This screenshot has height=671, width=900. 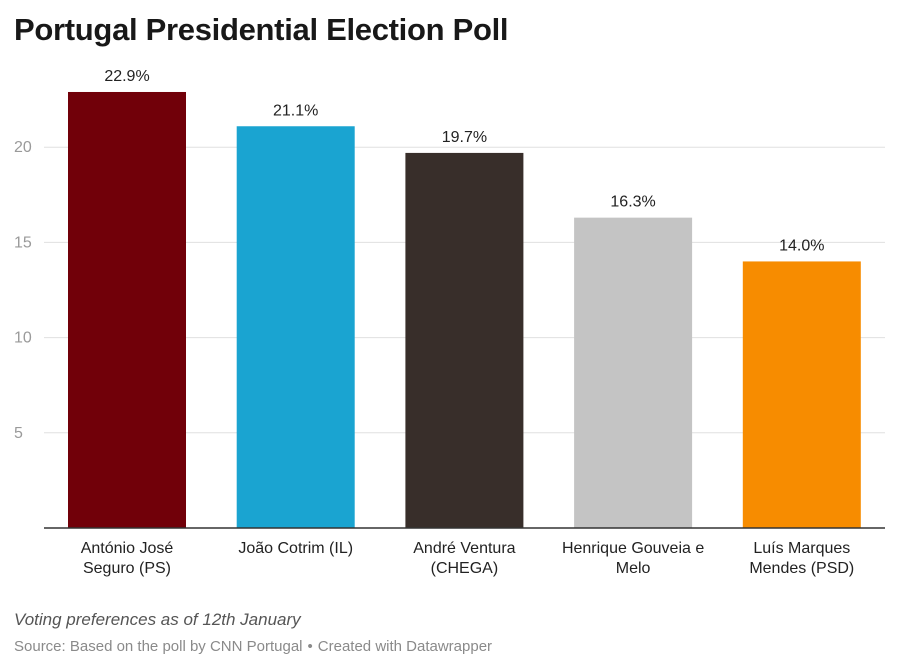 What do you see at coordinates (127, 558) in the screenshot?
I see `category-label: António José Seguro (PS)` at bounding box center [127, 558].